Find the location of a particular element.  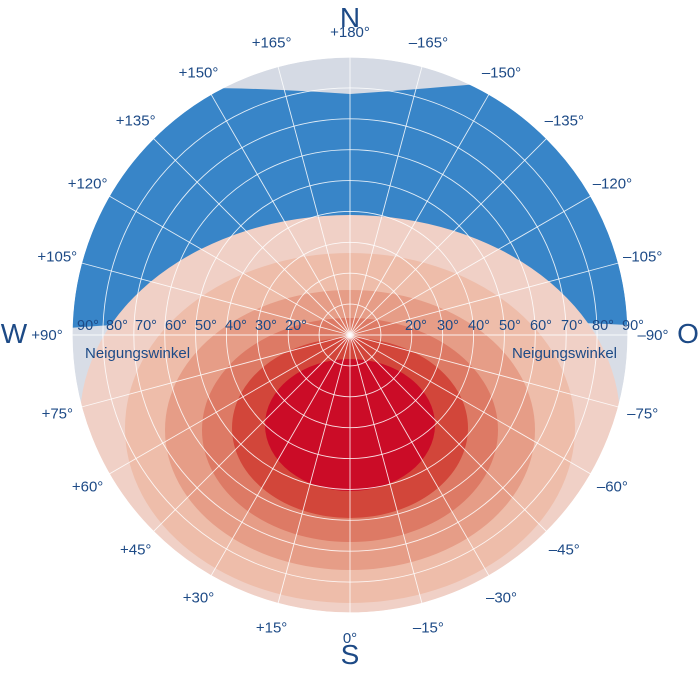

azimuth-label: –150° is located at coordinates (501, 73).